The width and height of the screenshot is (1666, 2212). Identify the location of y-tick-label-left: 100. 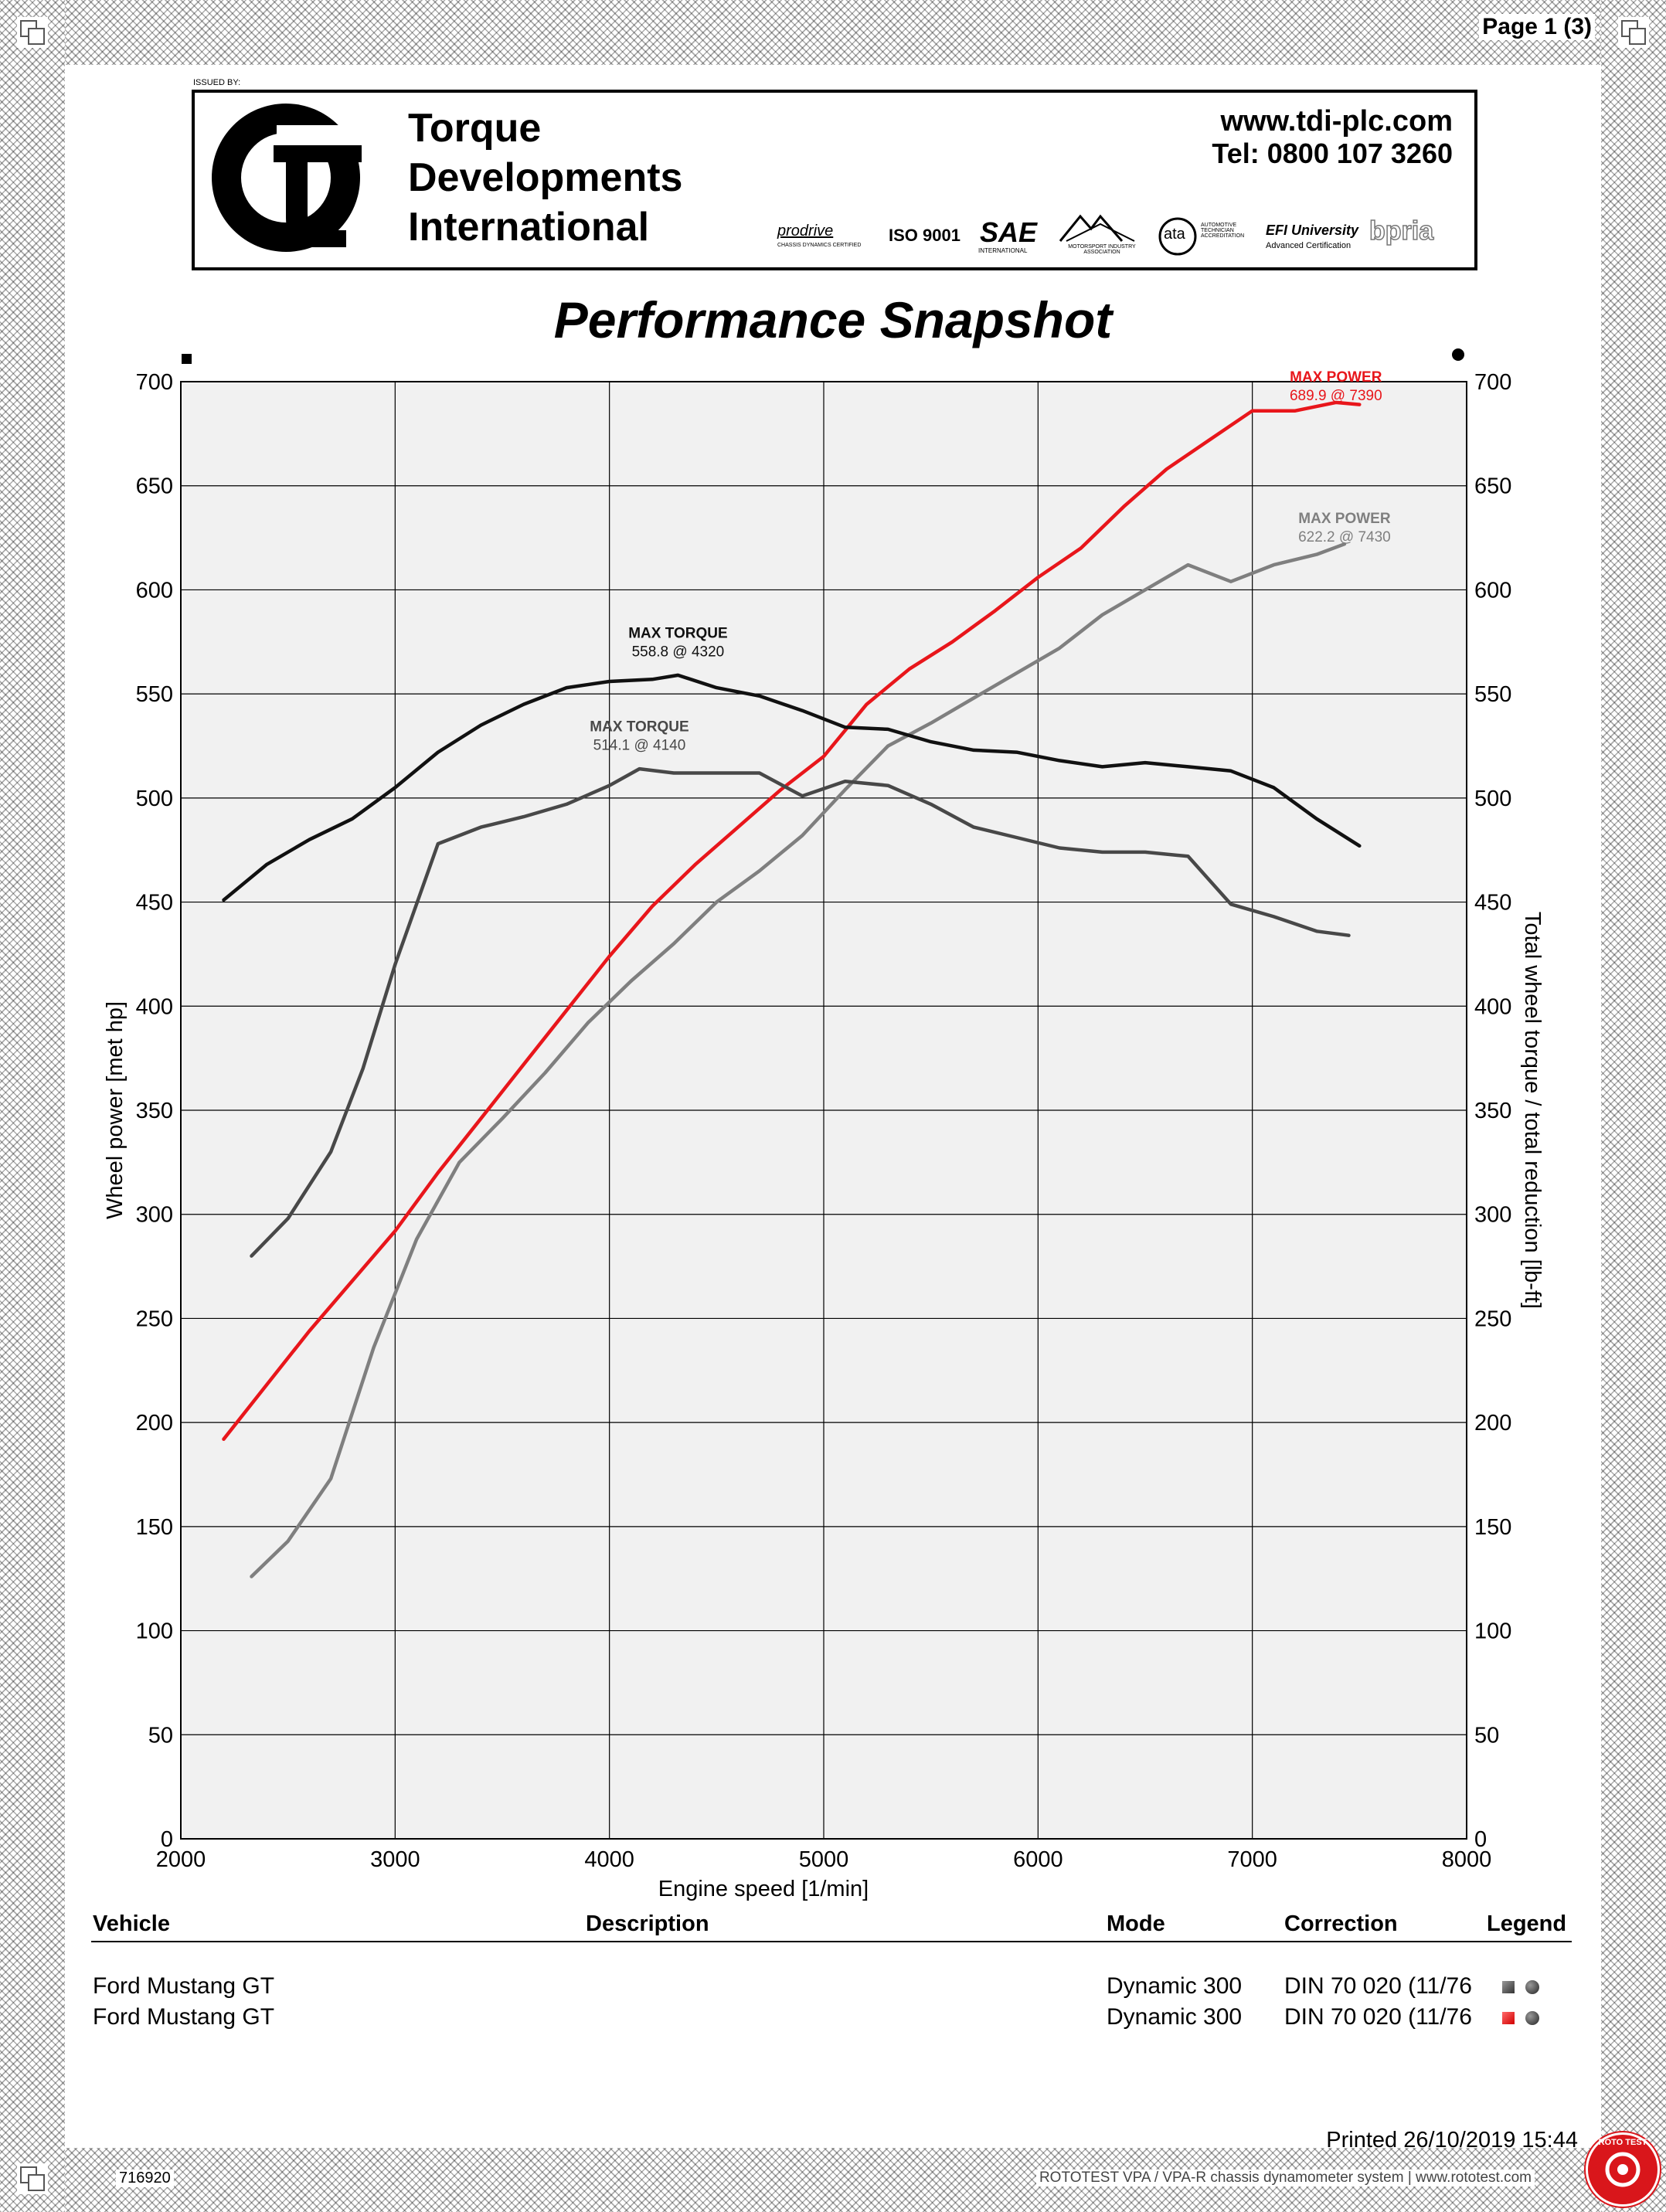
(154, 1631).